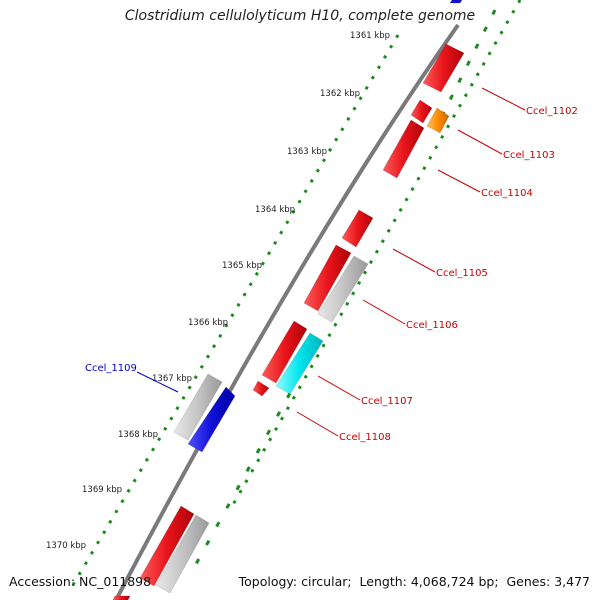  I want to click on accession-info: Accession: NC_011898, so click(80, 581).